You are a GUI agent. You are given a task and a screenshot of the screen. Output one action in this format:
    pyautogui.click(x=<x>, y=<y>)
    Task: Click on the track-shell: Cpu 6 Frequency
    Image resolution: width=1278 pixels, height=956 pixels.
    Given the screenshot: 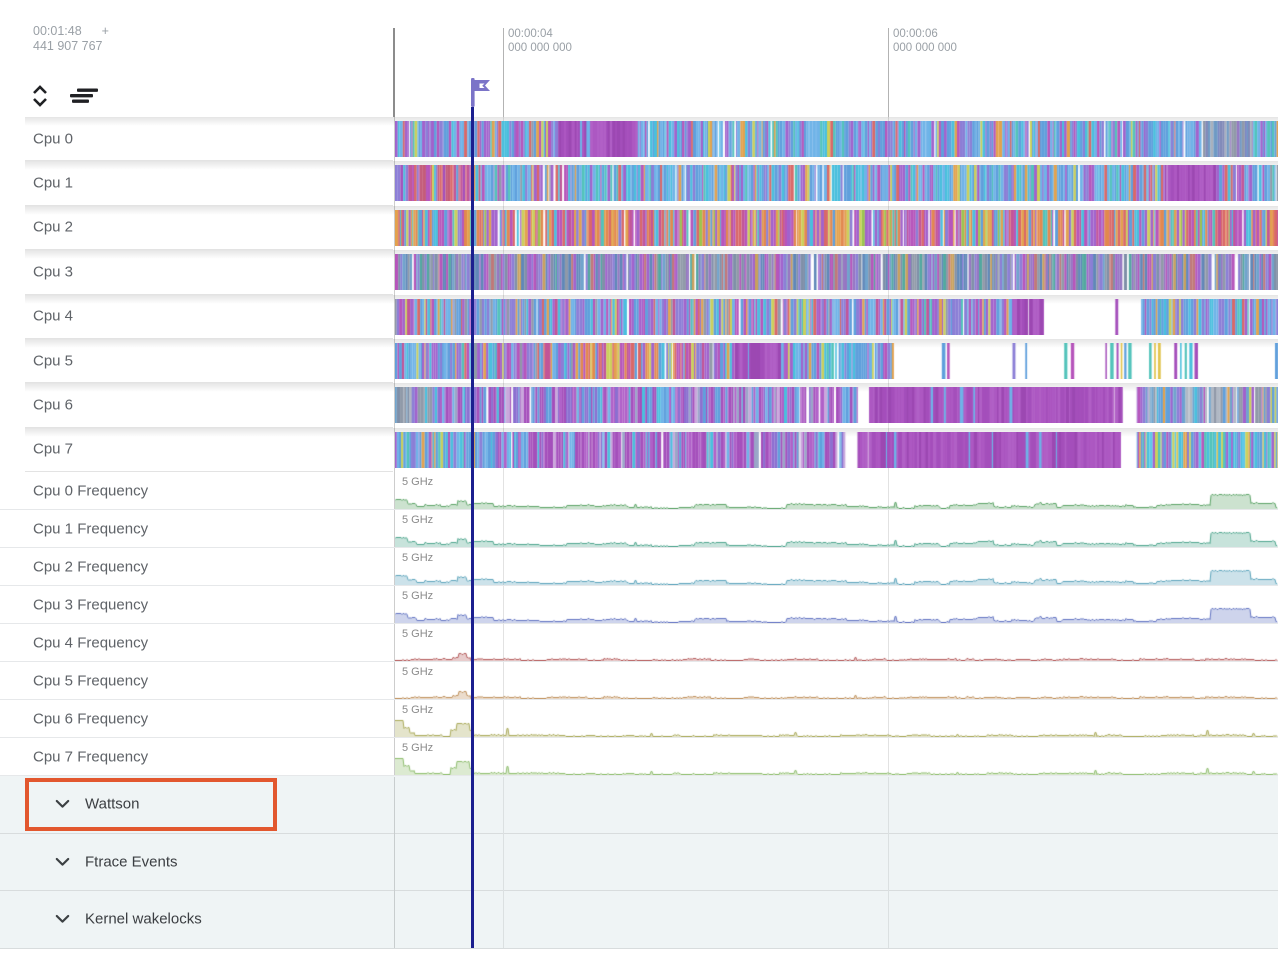 What is the action you would take?
    pyautogui.click(x=209, y=718)
    